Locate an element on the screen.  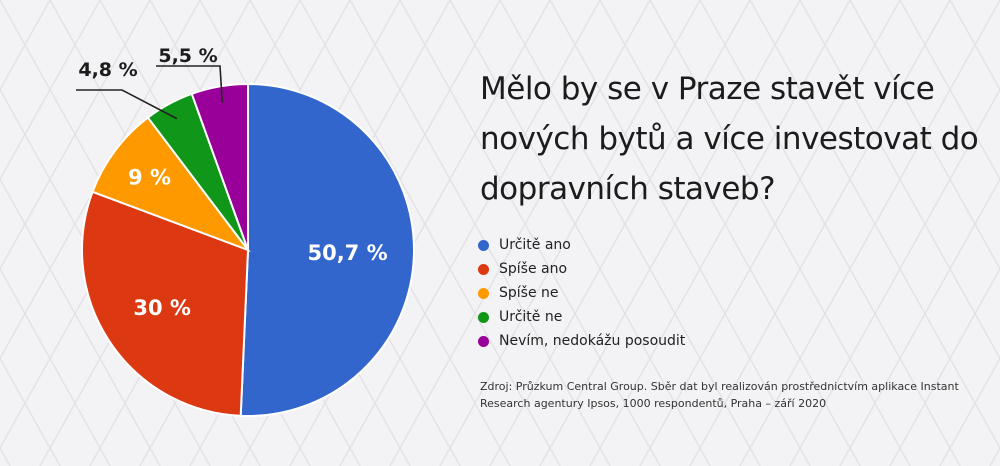
legend-item: Nevím, nedokážu posoudit is located at coordinates (581, 341).